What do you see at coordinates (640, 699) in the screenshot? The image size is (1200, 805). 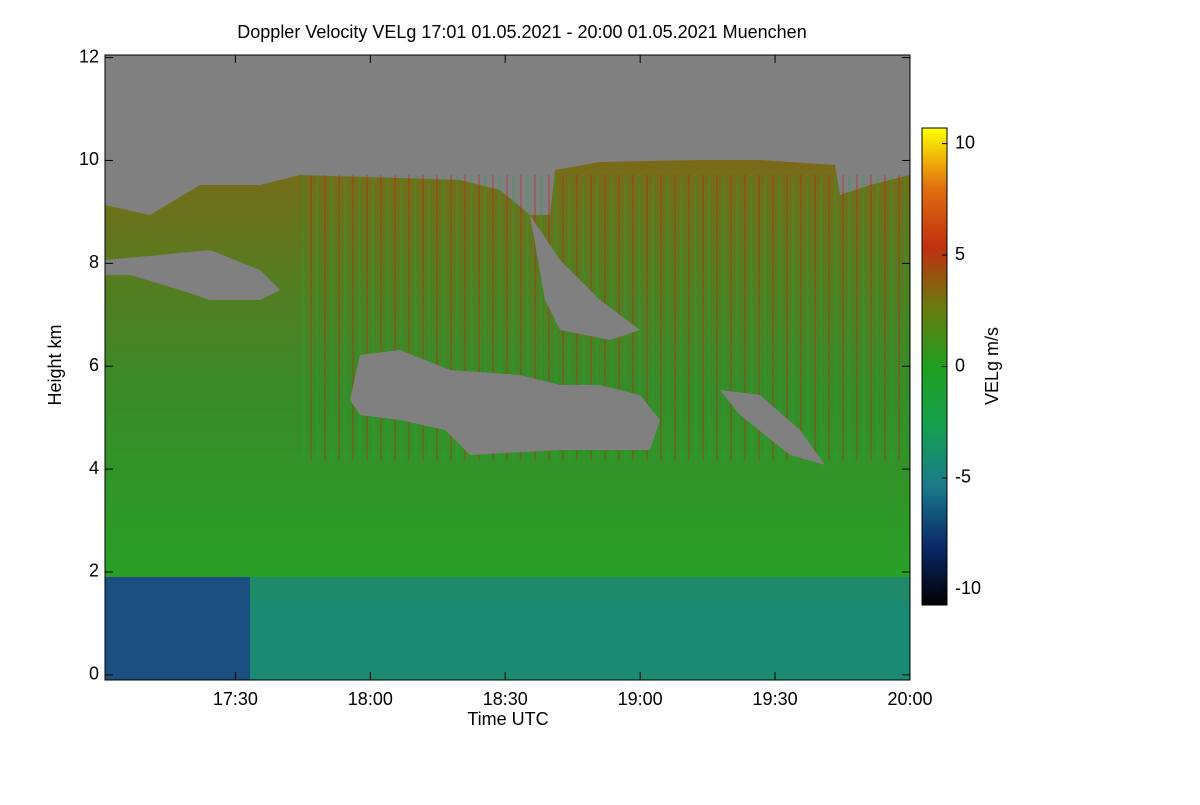 I see `x-tick-label: 19:00` at bounding box center [640, 699].